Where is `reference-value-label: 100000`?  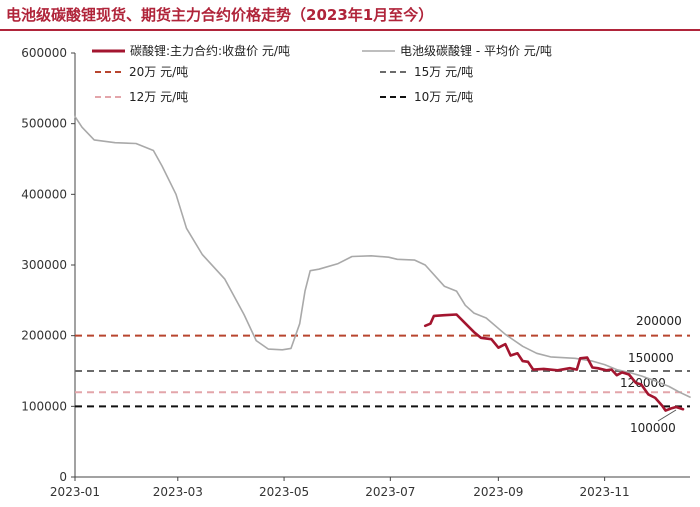 reference-value-label: 100000 is located at coordinates (653, 428).